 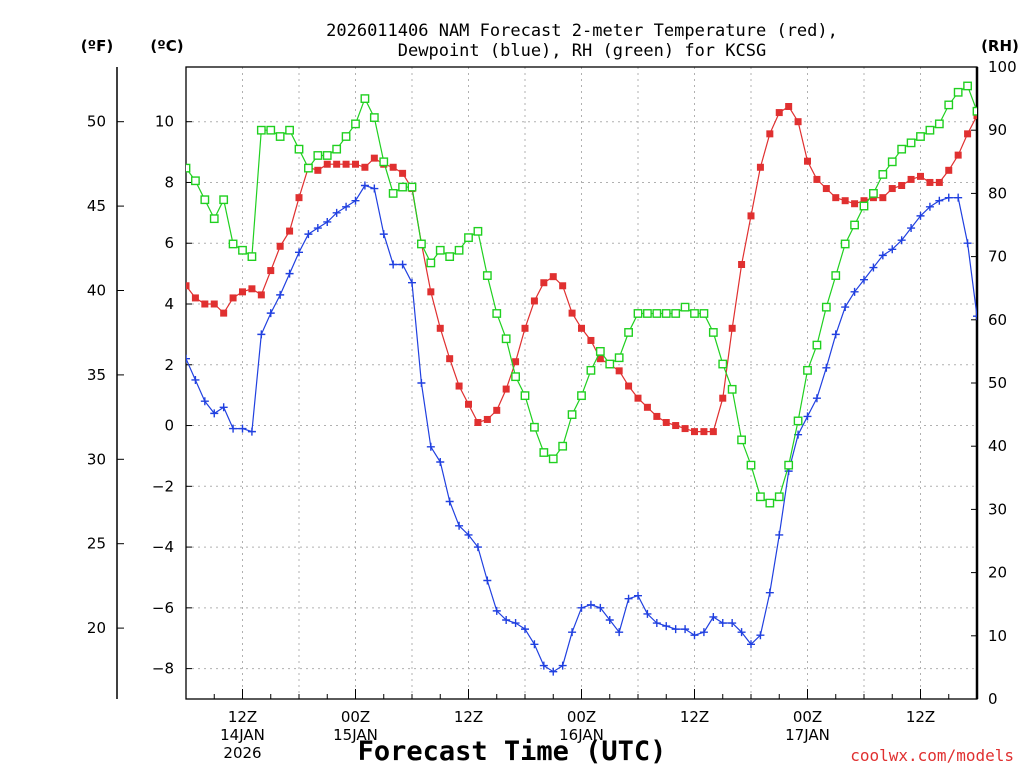 What do you see at coordinates (242, 735) in the screenshot?
I see `x-tick-label: 14JAN` at bounding box center [242, 735].